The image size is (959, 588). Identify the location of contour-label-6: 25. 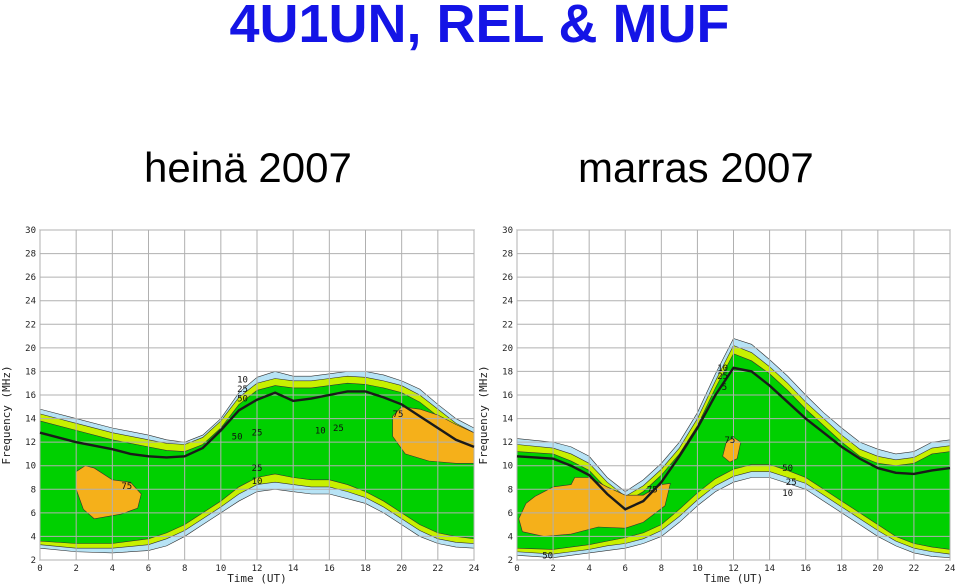
(338, 429).